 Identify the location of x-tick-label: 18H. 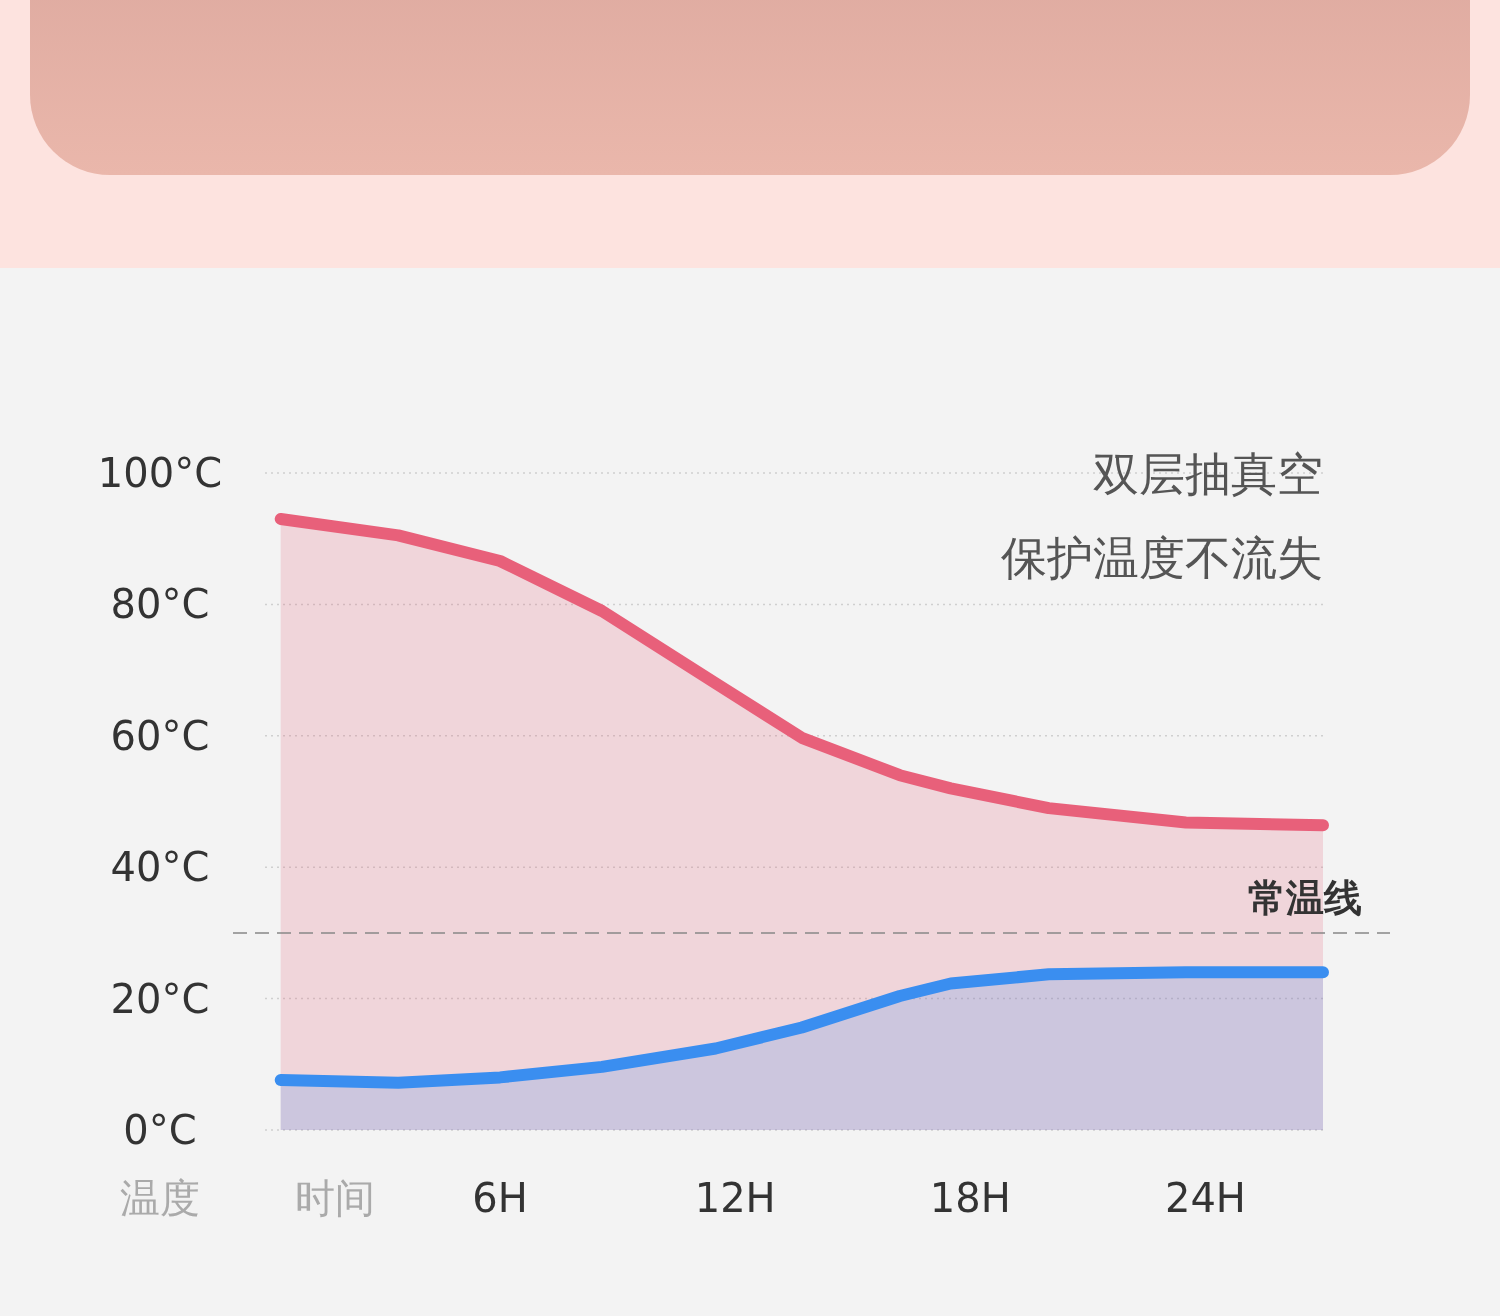
(970, 1198).